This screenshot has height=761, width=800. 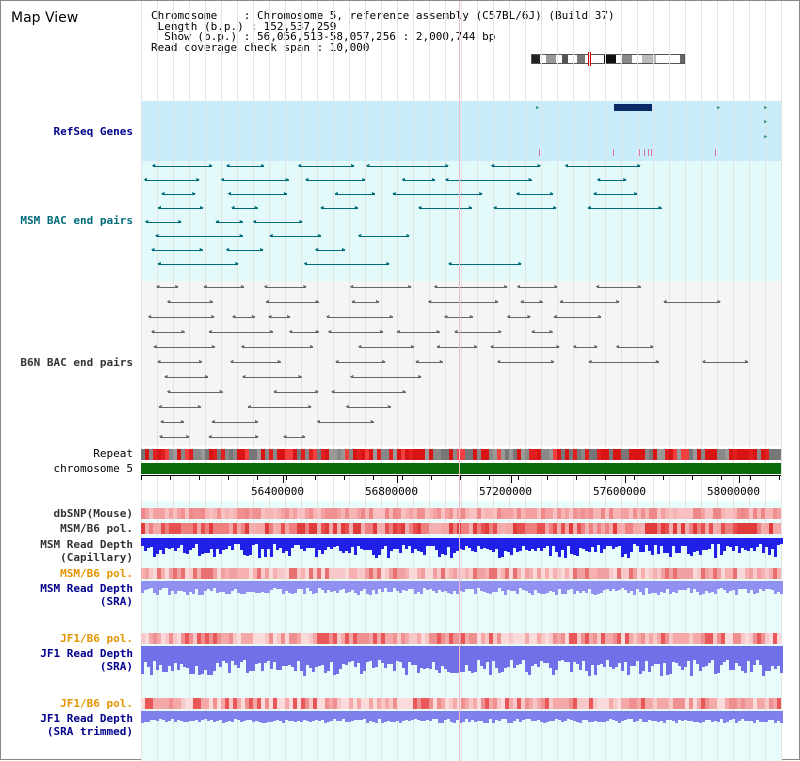 What do you see at coordinates (633, 107) in the screenshot?
I see `refseq-gene-block` at bounding box center [633, 107].